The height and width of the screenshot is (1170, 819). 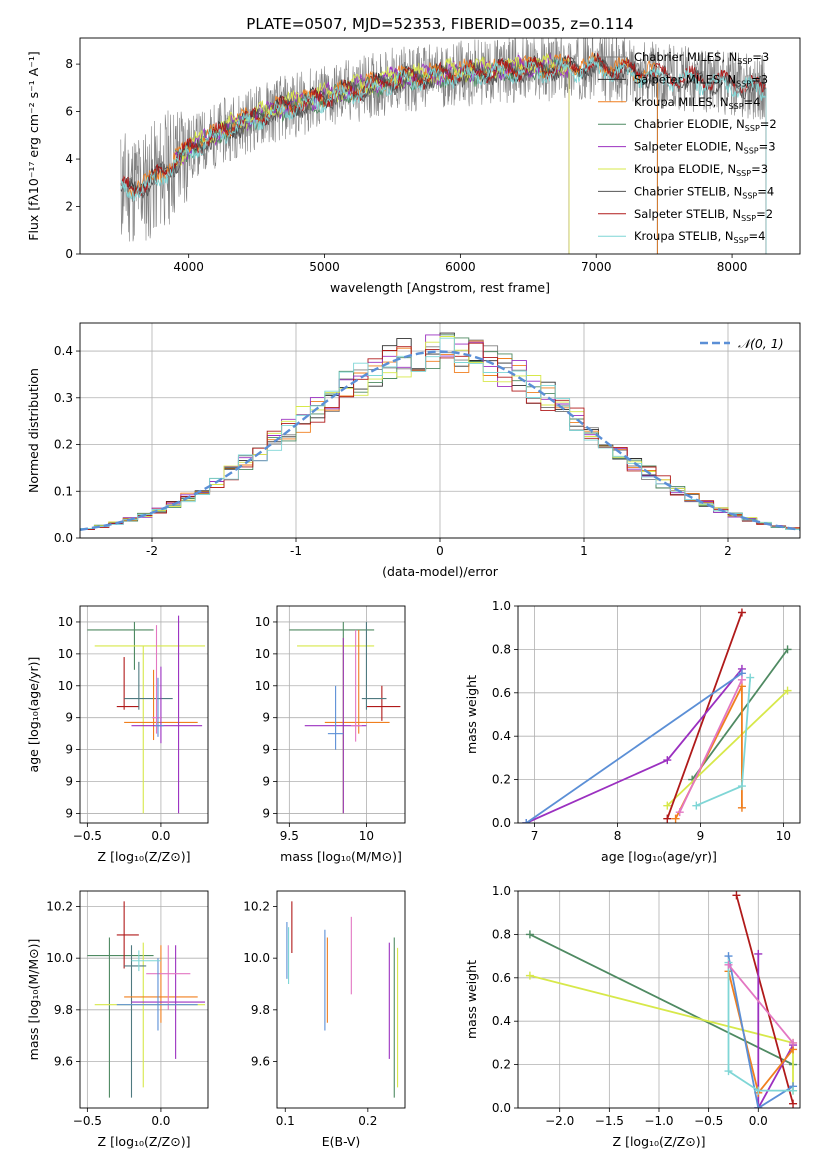 I want to click on z-weight-frame, so click(x=659, y=999).